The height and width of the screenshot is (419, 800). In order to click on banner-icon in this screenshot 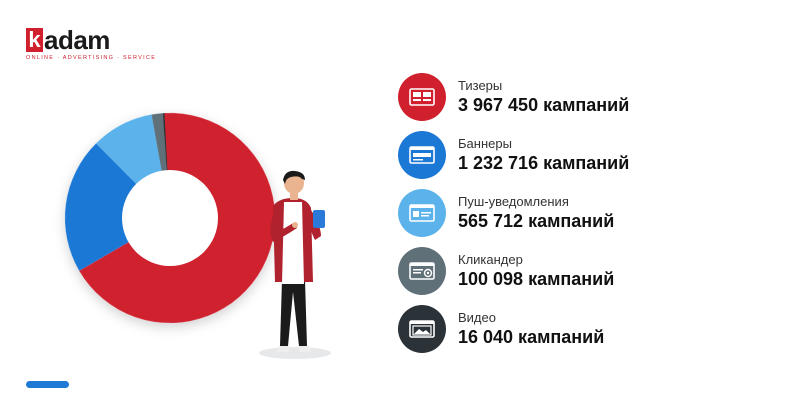, I will do `click(422, 155)`.